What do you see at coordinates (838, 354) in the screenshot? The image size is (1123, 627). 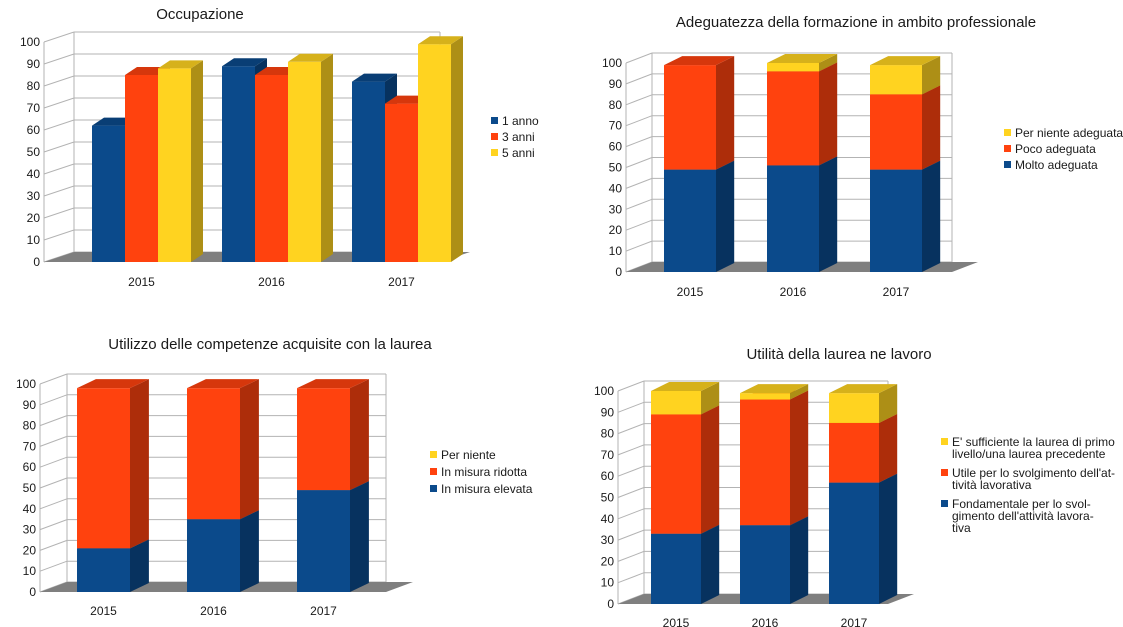 I see `chart-title: Utilità della laurea ne lavoro` at bounding box center [838, 354].